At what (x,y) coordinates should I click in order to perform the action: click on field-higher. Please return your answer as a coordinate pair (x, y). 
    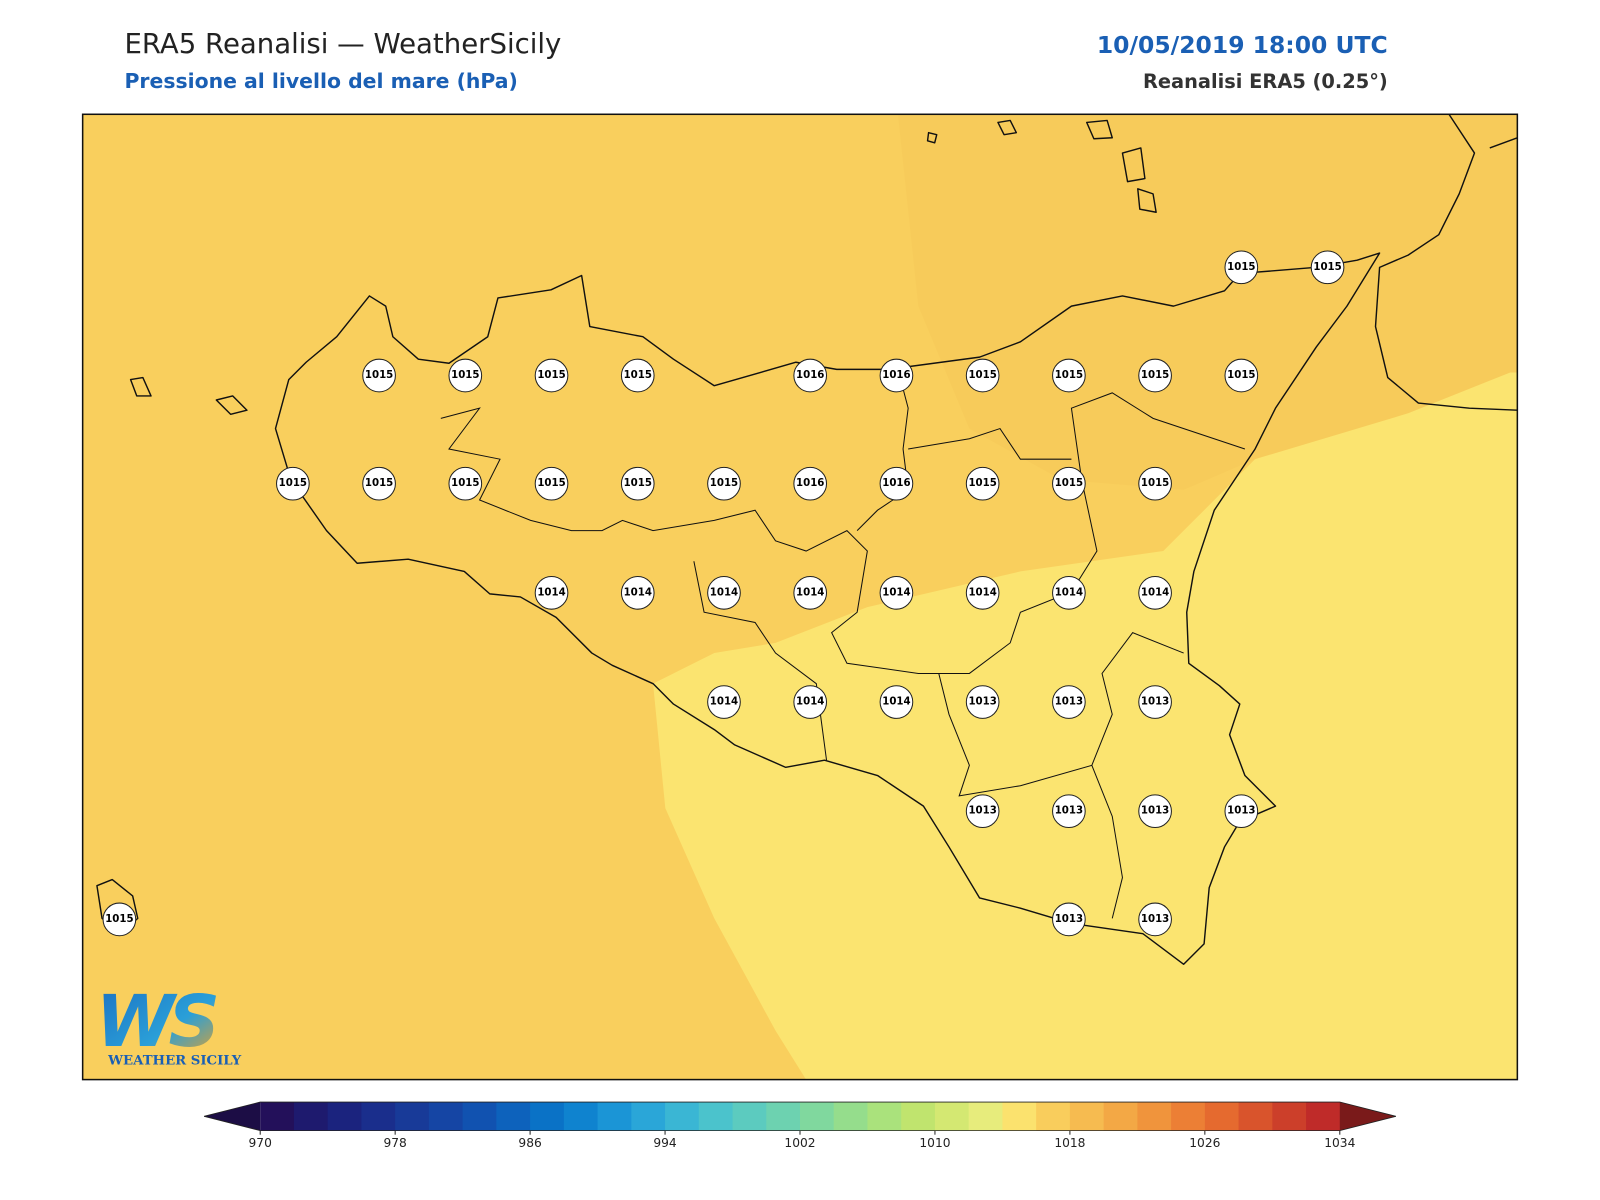
    Looking at the image, I should click on (1207, 302).